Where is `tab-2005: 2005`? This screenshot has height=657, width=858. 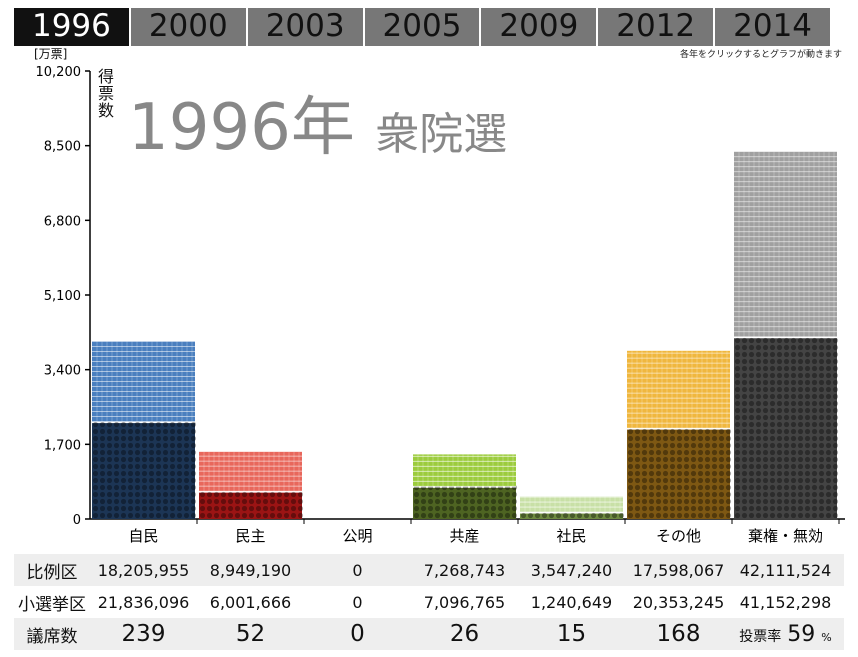
tab-2005: 2005 is located at coordinates (423, 27).